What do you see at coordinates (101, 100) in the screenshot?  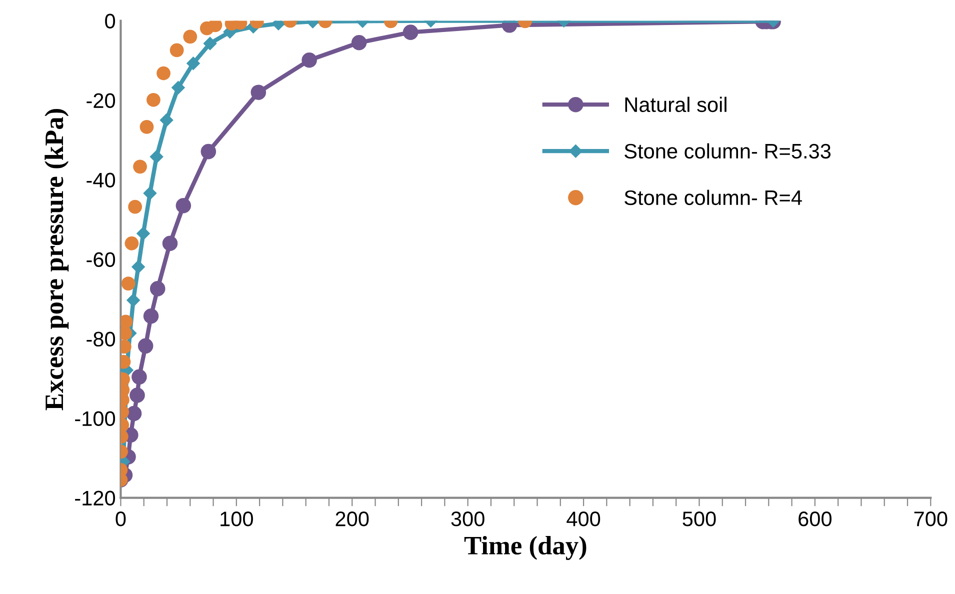 I see `y-tick-label: -20` at bounding box center [101, 100].